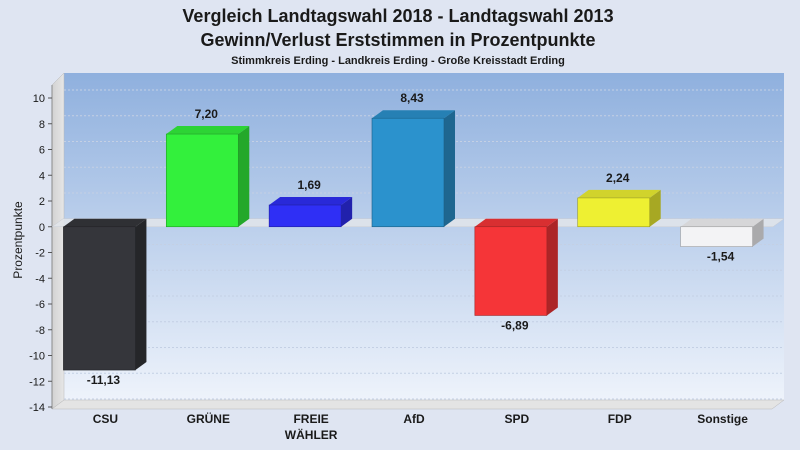 This screenshot has height=450, width=800. What do you see at coordinates (721, 257) in the screenshot?
I see `data-label: -1,54` at bounding box center [721, 257].